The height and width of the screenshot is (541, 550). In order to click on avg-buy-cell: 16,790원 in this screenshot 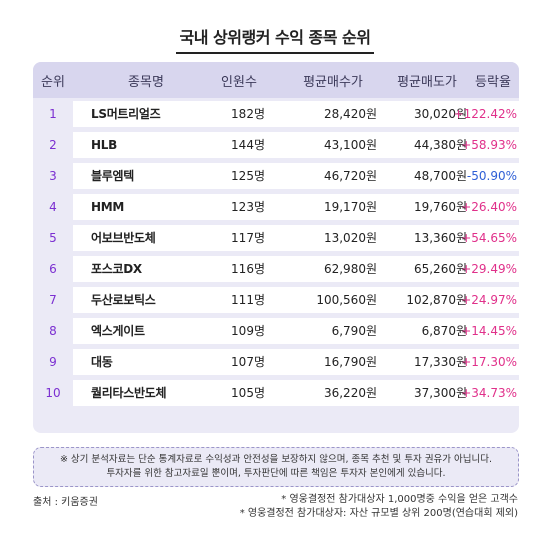, I will do `click(350, 362)`.